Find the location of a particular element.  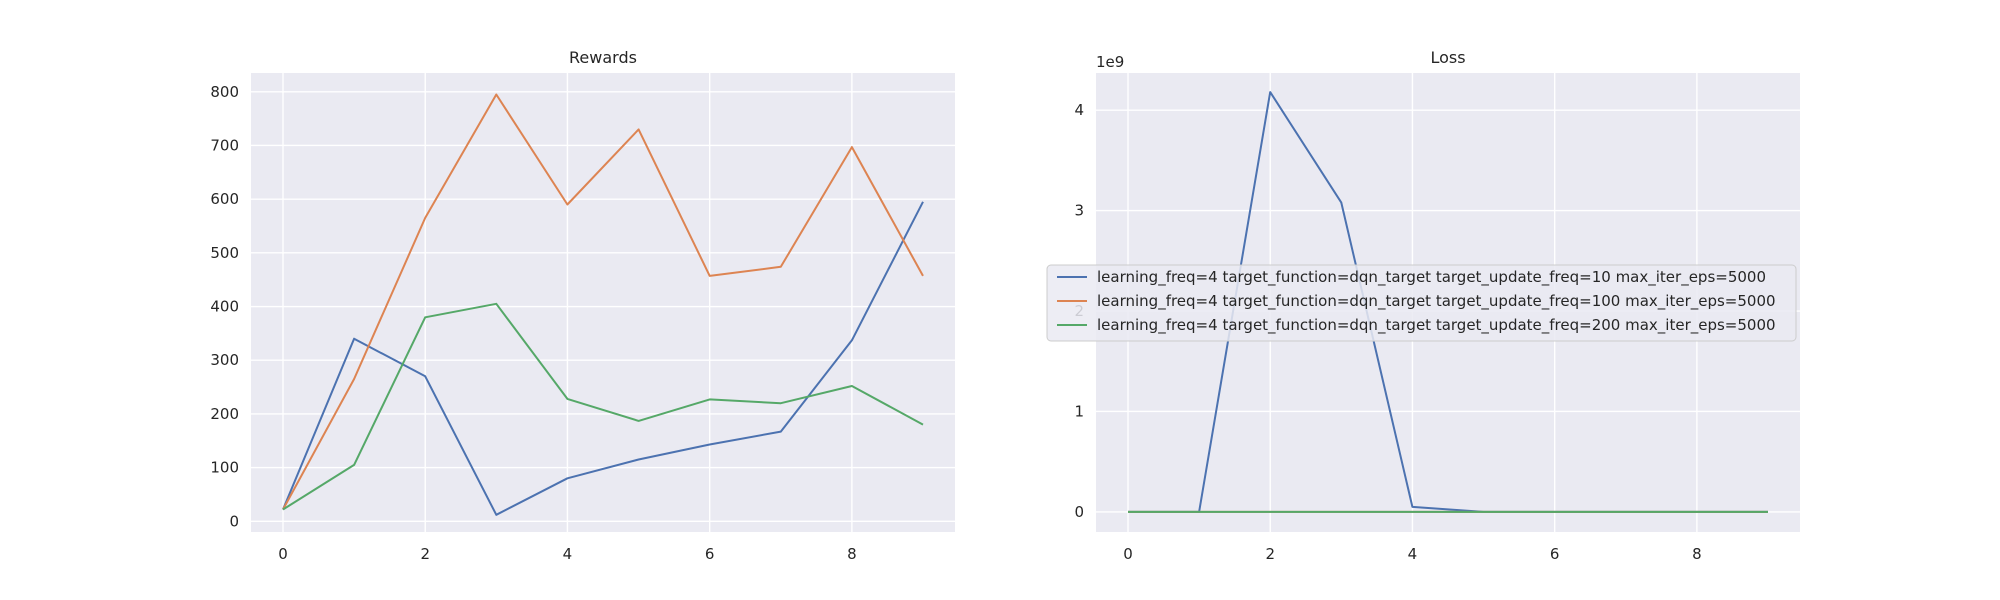

loss-y-tick-label: 4 is located at coordinates (1079, 110).